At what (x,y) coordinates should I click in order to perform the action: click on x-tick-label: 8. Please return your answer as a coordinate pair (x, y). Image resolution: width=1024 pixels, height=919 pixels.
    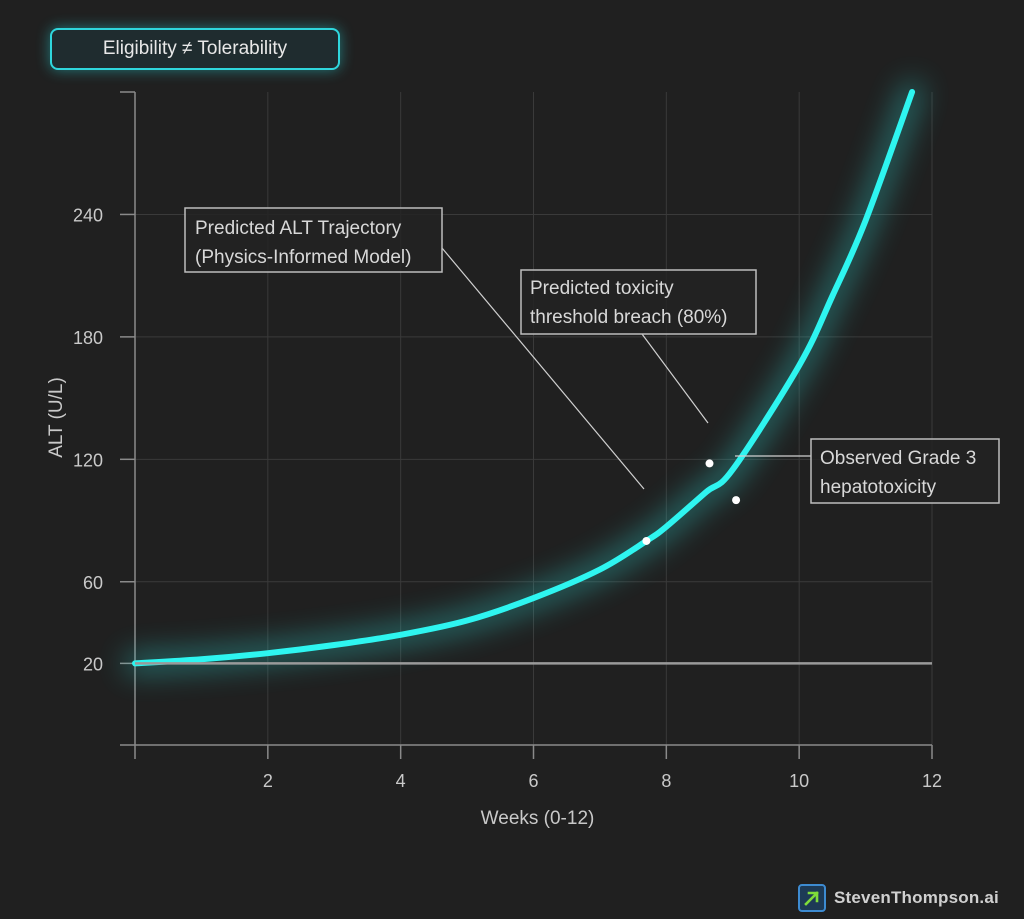
    Looking at the image, I should click on (666, 781).